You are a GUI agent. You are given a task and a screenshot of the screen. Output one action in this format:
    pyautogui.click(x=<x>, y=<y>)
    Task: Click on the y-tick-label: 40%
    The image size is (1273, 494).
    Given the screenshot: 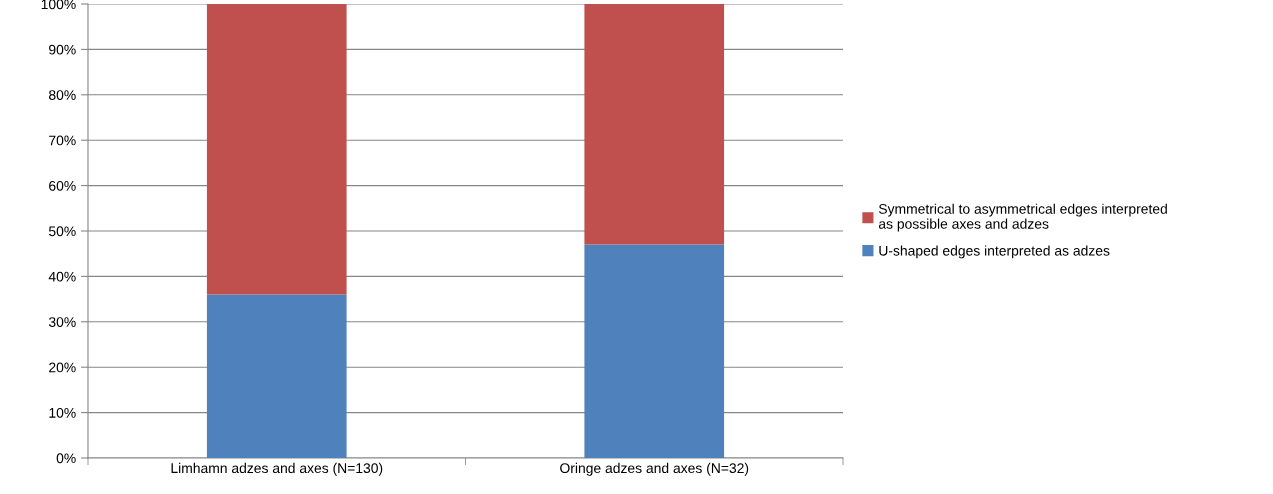 What is the action you would take?
    pyautogui.click(x=62, y=276)
    